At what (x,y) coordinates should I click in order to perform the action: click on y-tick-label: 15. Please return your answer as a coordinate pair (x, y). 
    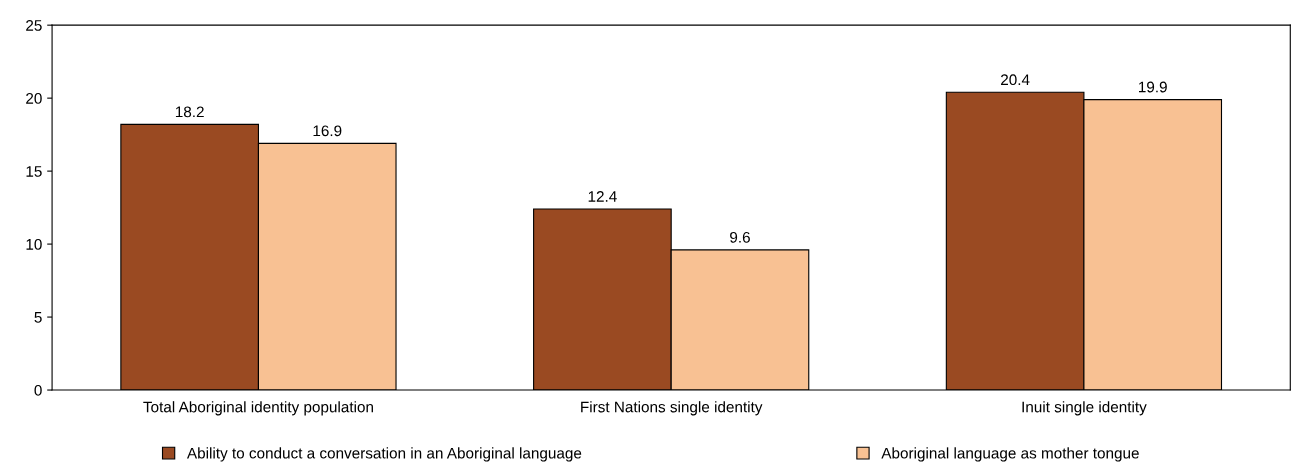
    Looking at the image, I should click on (34, 171).